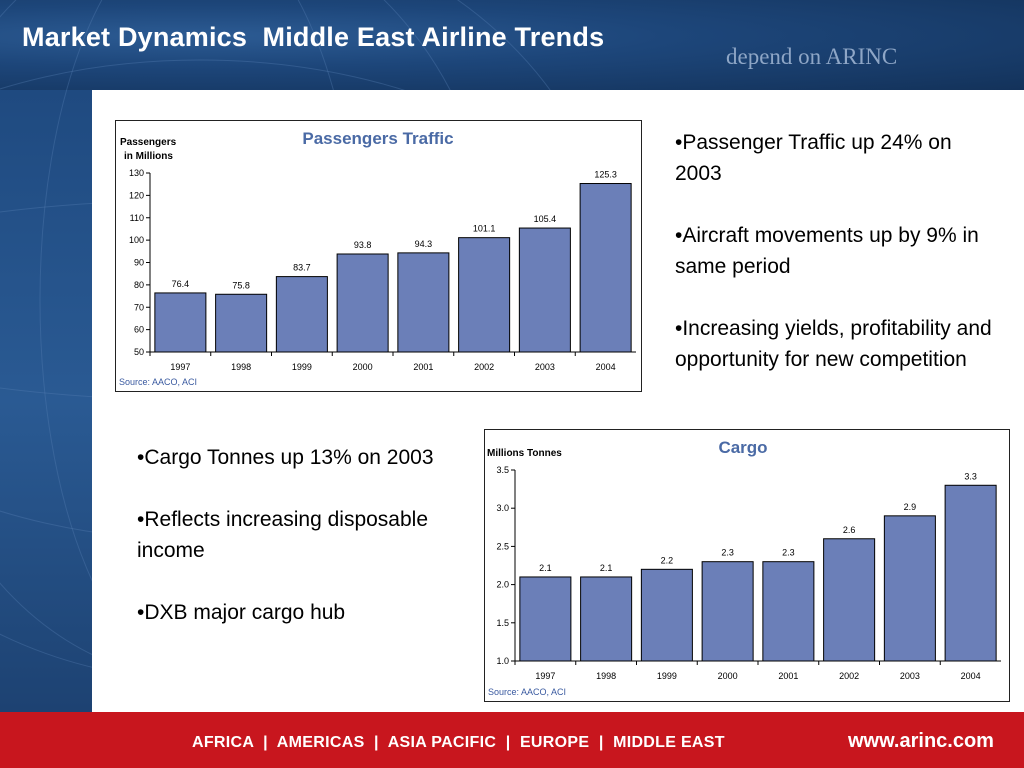 This screenshot has width=1024, height=768. I want to click on bar-value-label: 93.8, so click(363, 245).